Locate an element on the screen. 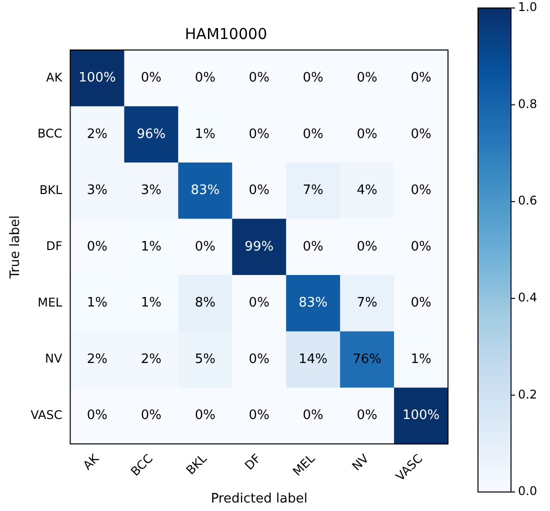 The width and height of the screenshot is (550, 511). color-bar-label: 0.6 is located at coordinates (528, 201).